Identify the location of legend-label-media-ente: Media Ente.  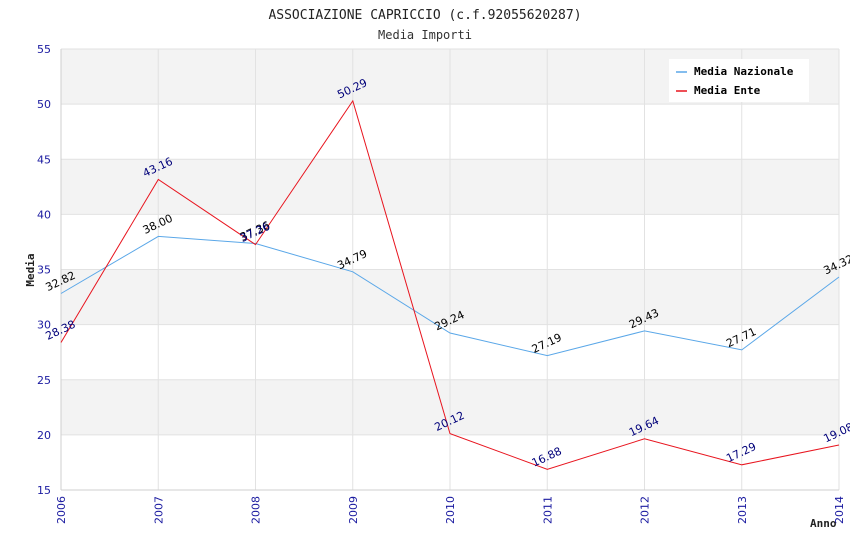
(727, 90).